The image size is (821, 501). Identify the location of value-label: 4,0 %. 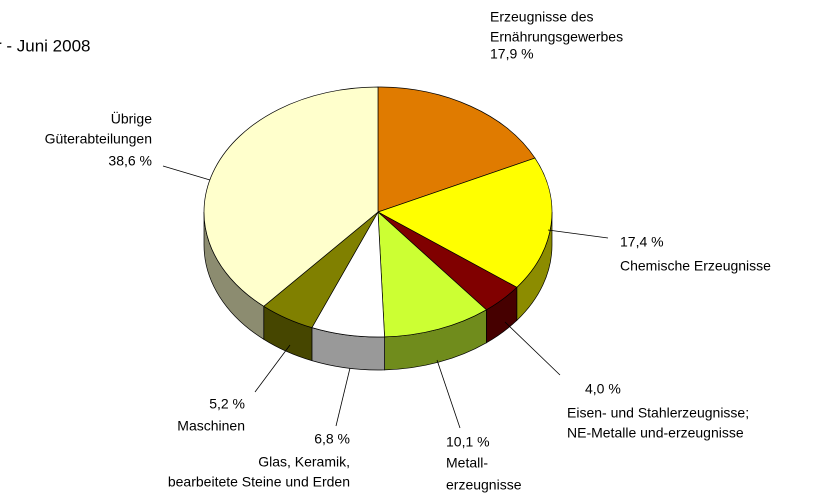
(603, 389).